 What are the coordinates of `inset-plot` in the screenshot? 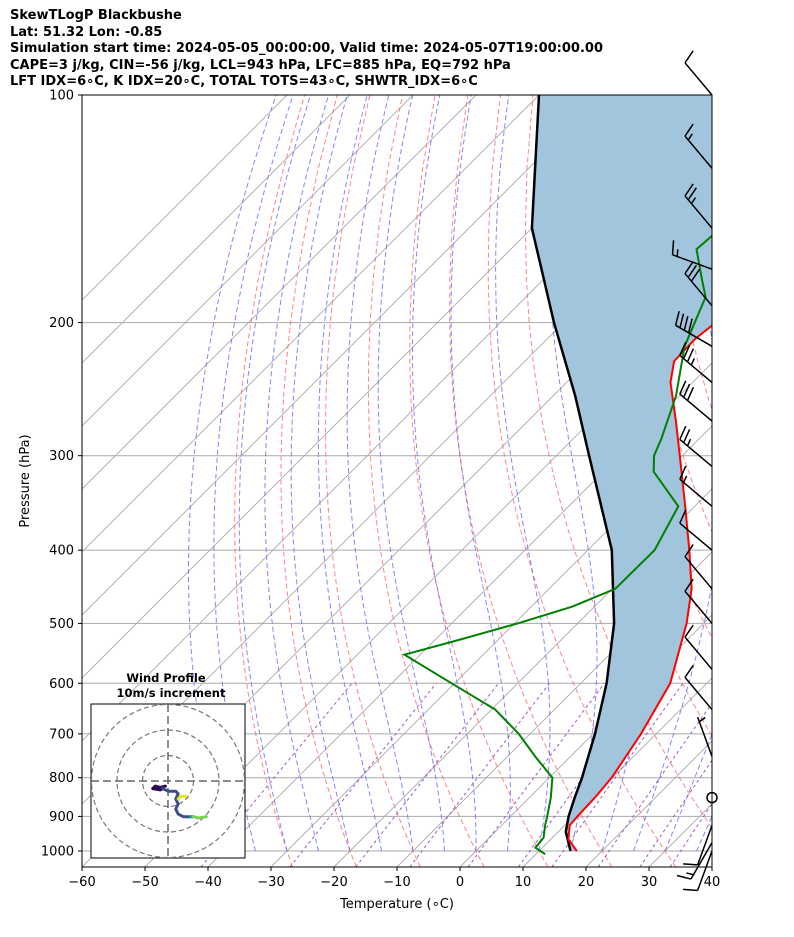 It's located at (168, 781).